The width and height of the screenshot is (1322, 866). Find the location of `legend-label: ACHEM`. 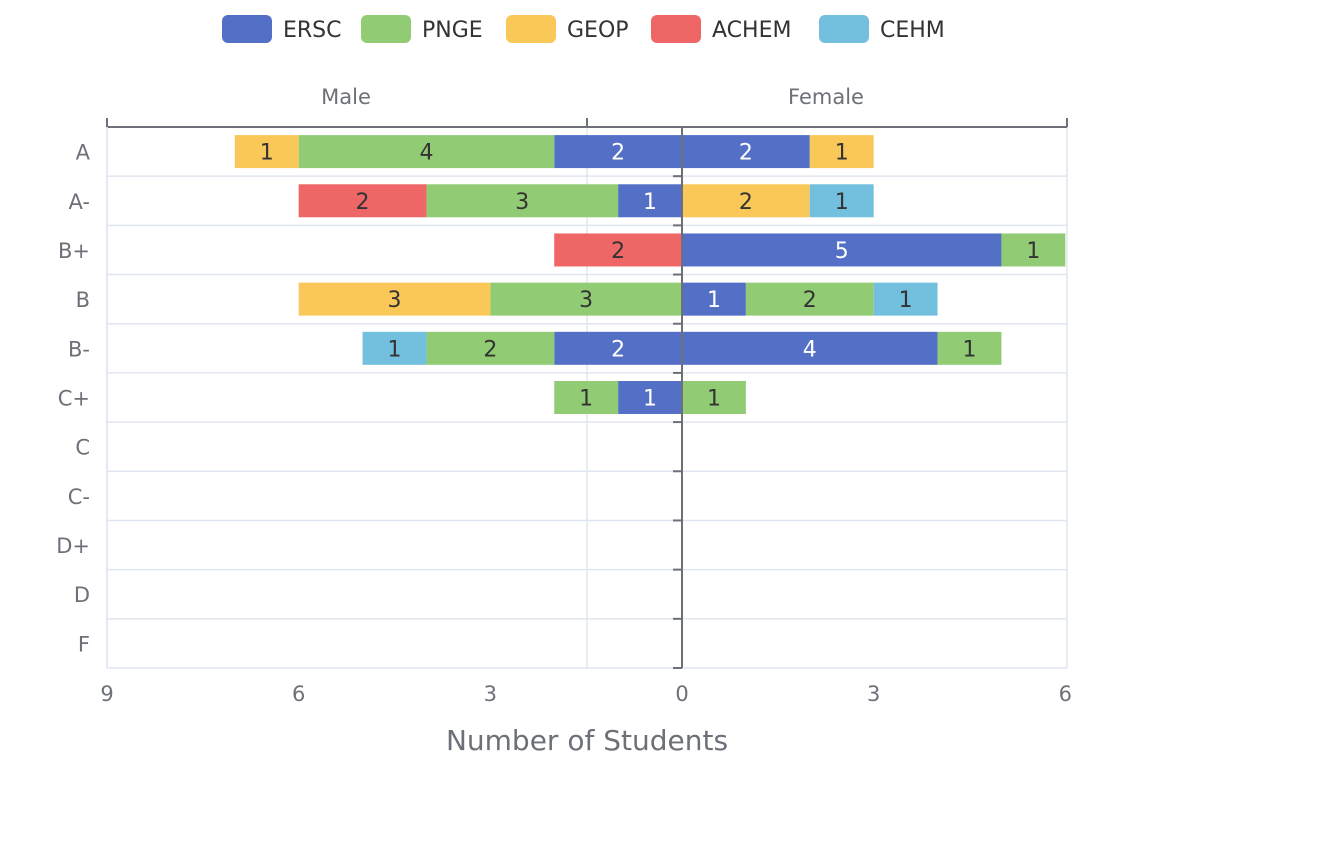

legend-label: ACHEM is located at coordinates (751, 30).